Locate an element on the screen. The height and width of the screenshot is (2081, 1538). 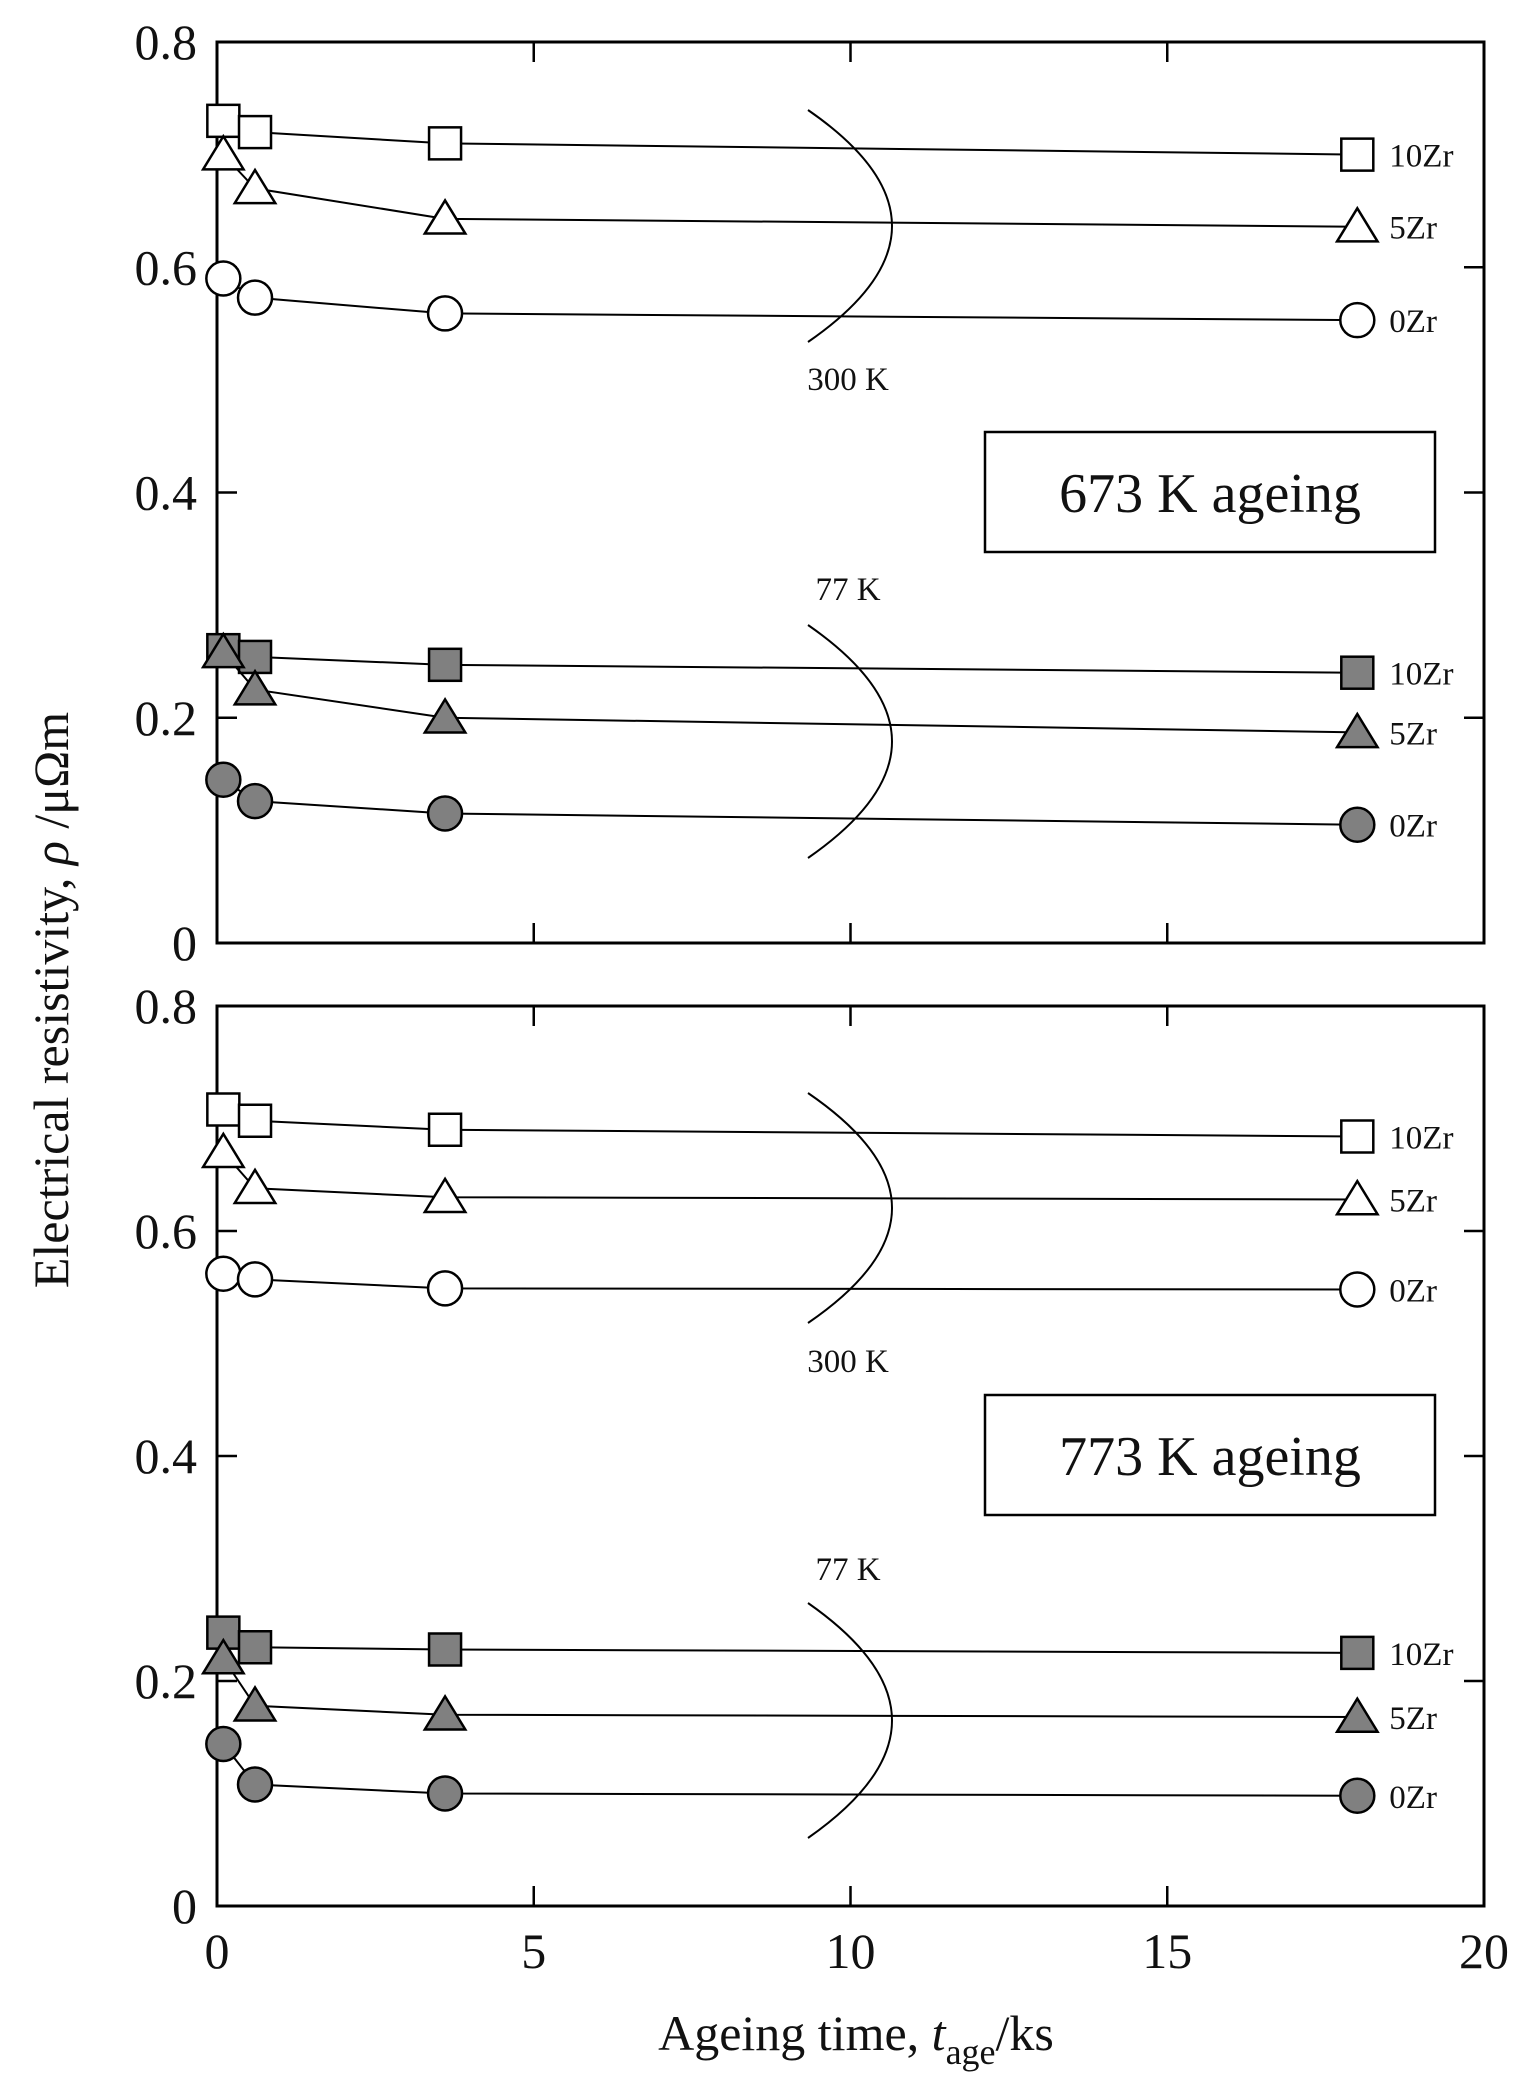
x-axis-title-unit: /ks is located at coordinates (1025, 2033).